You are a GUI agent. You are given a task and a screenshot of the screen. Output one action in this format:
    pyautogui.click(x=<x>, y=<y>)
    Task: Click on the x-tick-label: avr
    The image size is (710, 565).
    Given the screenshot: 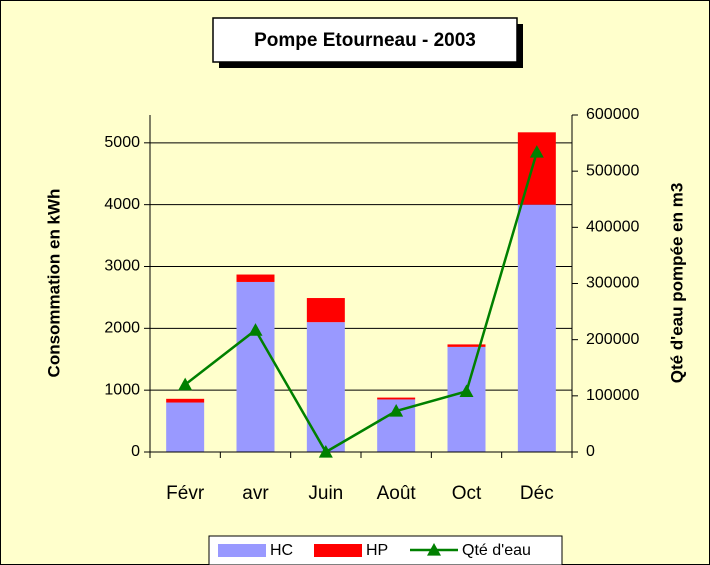 What is the action you would take?
    pyautogui.click(x=255, y=493)
    